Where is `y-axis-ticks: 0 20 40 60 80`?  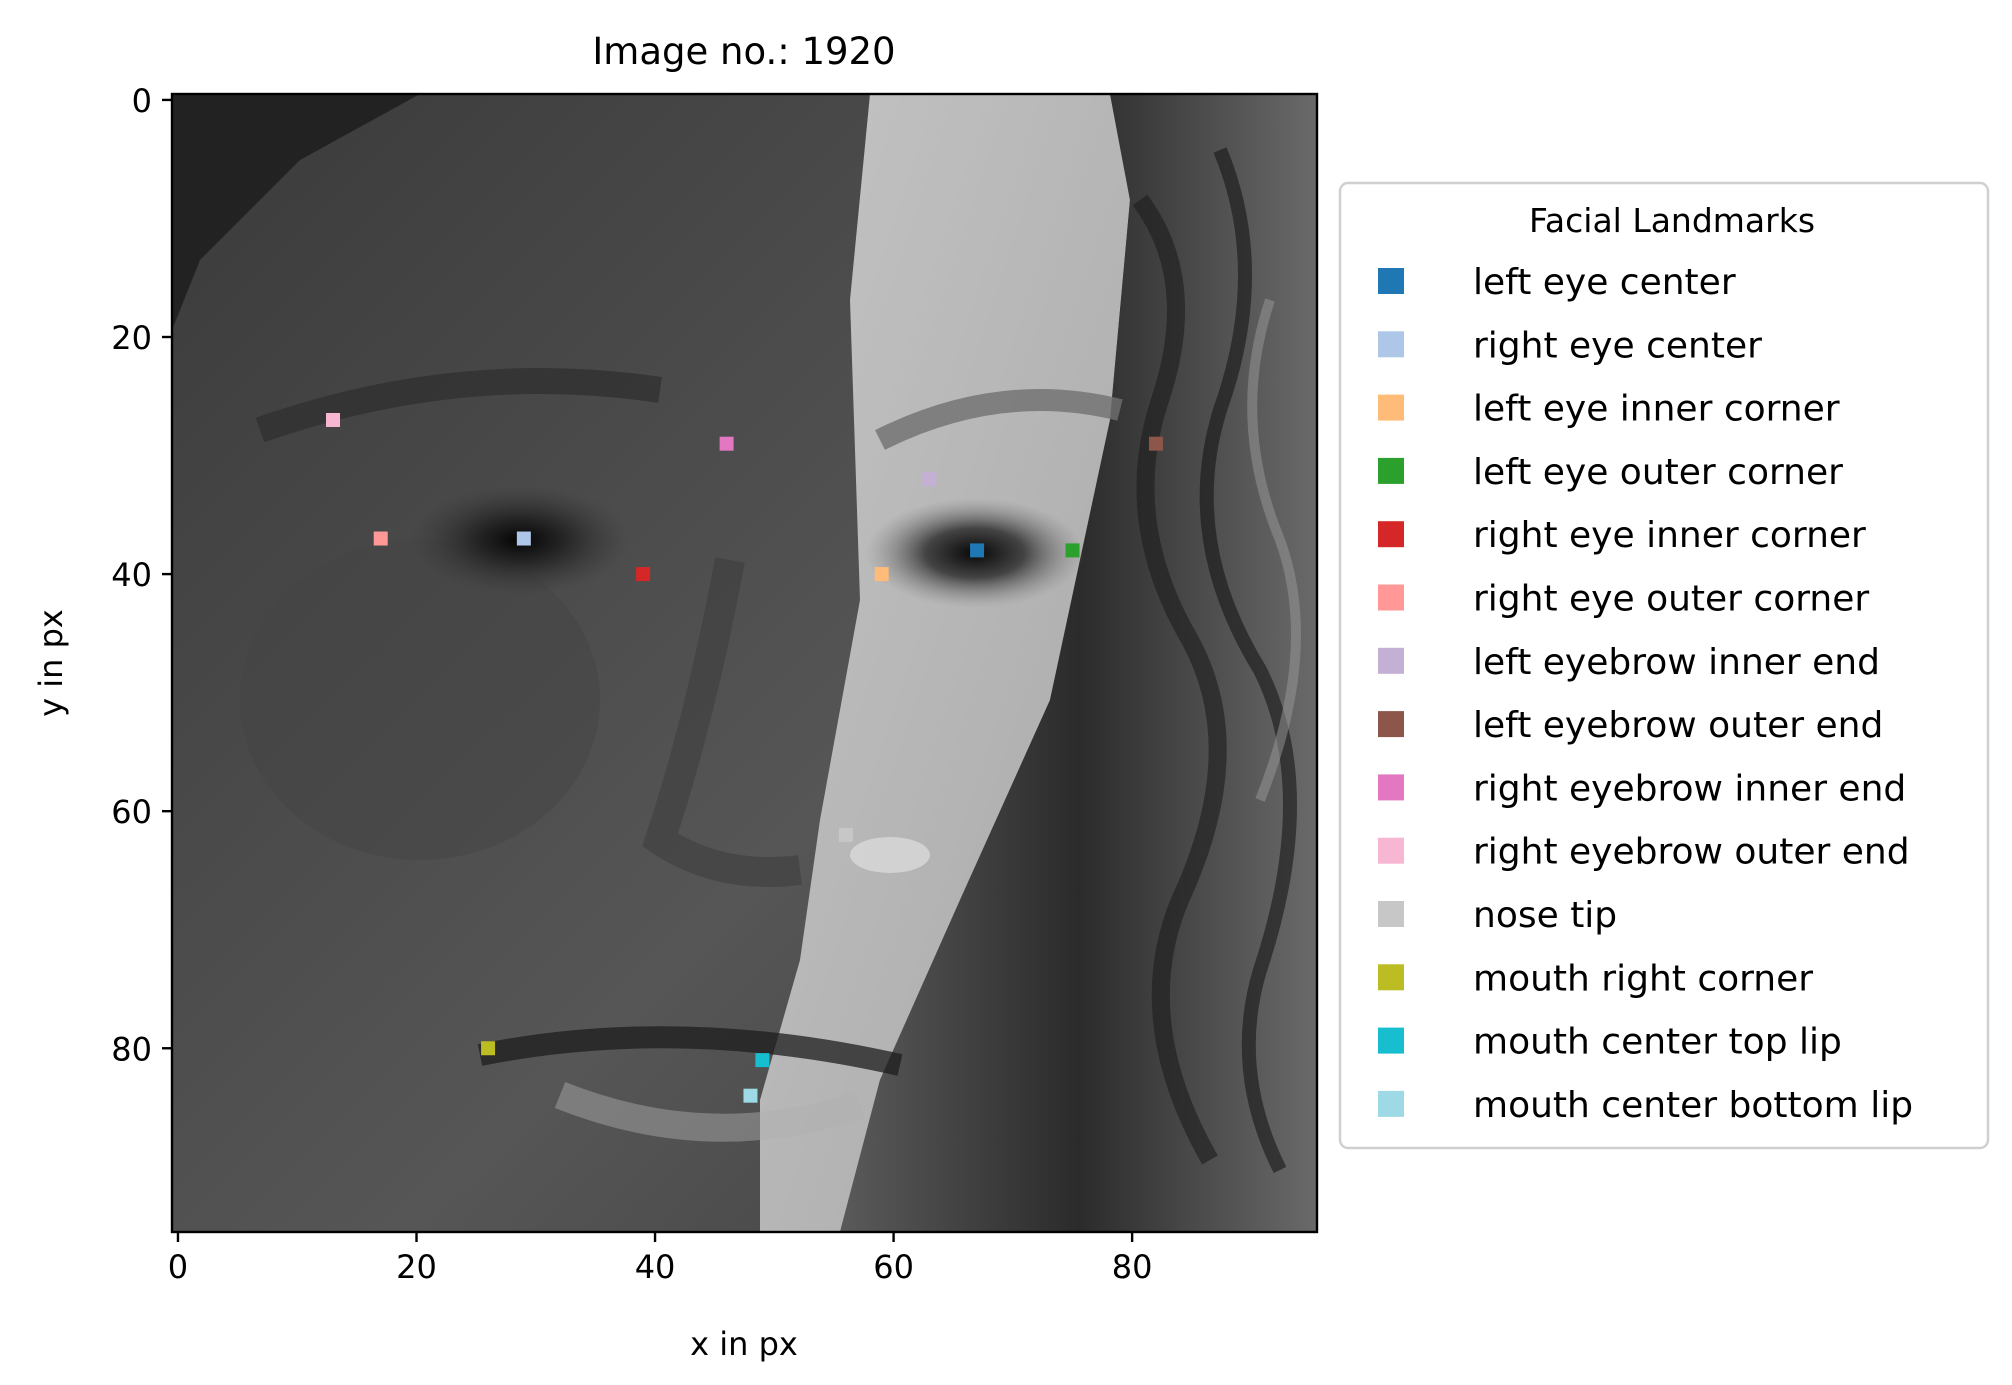
y-axis-ticks: 0 20 40 60 80 is located at coordinates (141, 575).